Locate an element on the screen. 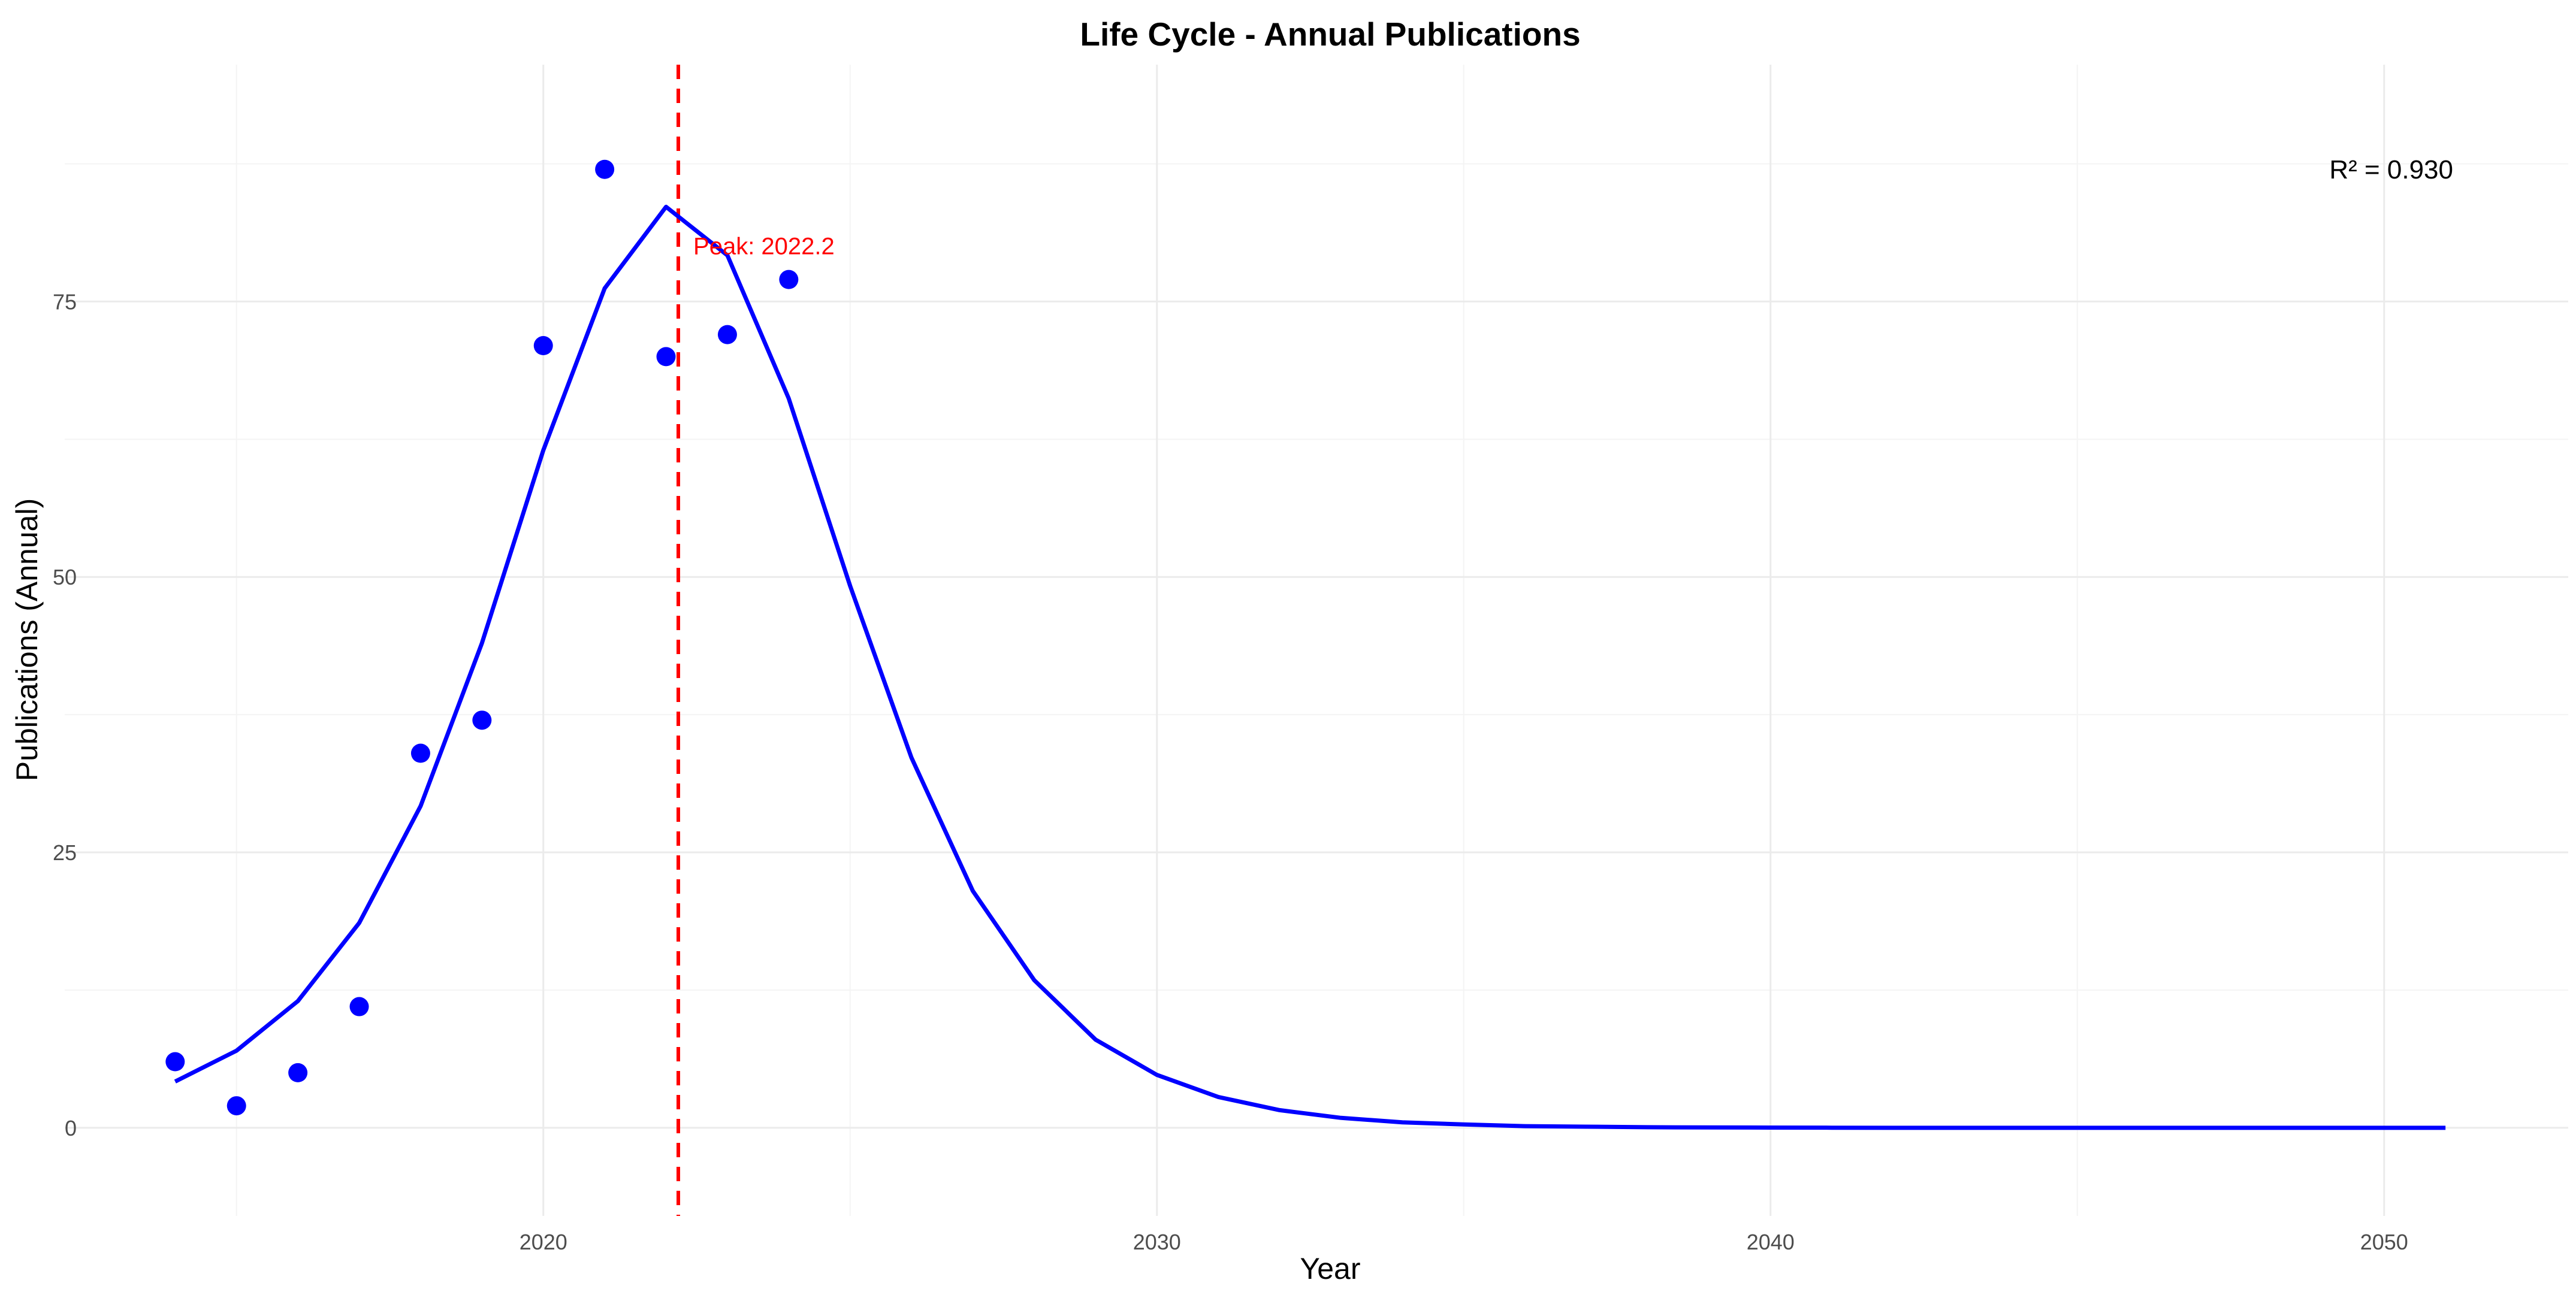 This screenshot has height=1295, width=2576. y-axis-title: Publications (Annual) is located at coordinates (27, 640).